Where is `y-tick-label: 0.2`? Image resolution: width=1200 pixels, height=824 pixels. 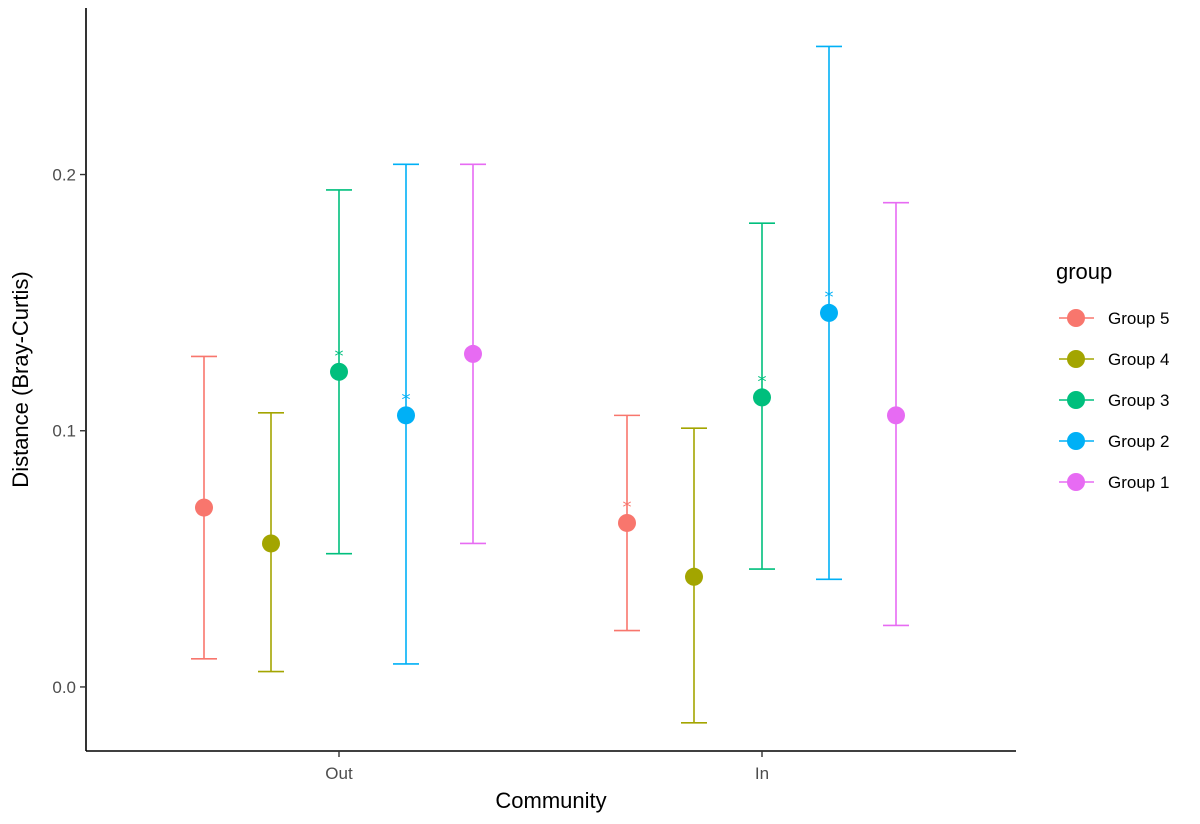 y-tick-label: 0.2 is located at coordinates (64, 175).